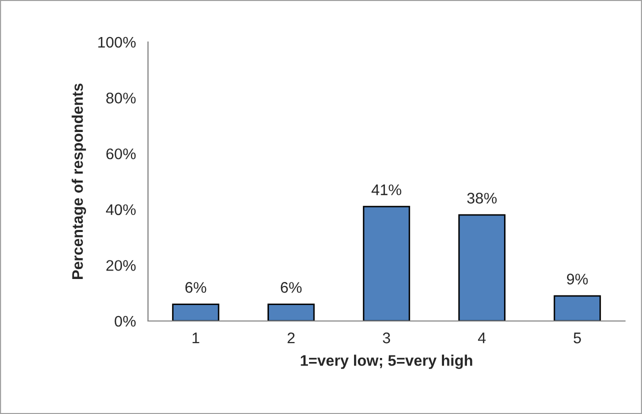 This screenshot has width=642, height=414. I want to click on data-label: 41%, so click(387, 190).